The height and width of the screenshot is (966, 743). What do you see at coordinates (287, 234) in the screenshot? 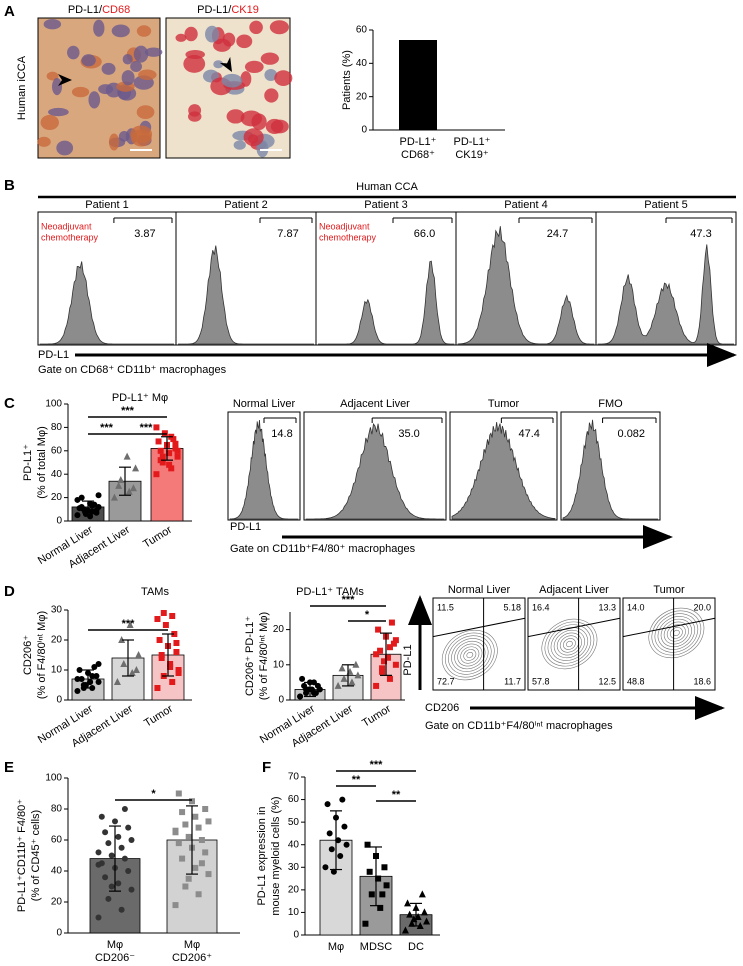
I see `gate-value: 7.87` at bounding box center [287, 234].